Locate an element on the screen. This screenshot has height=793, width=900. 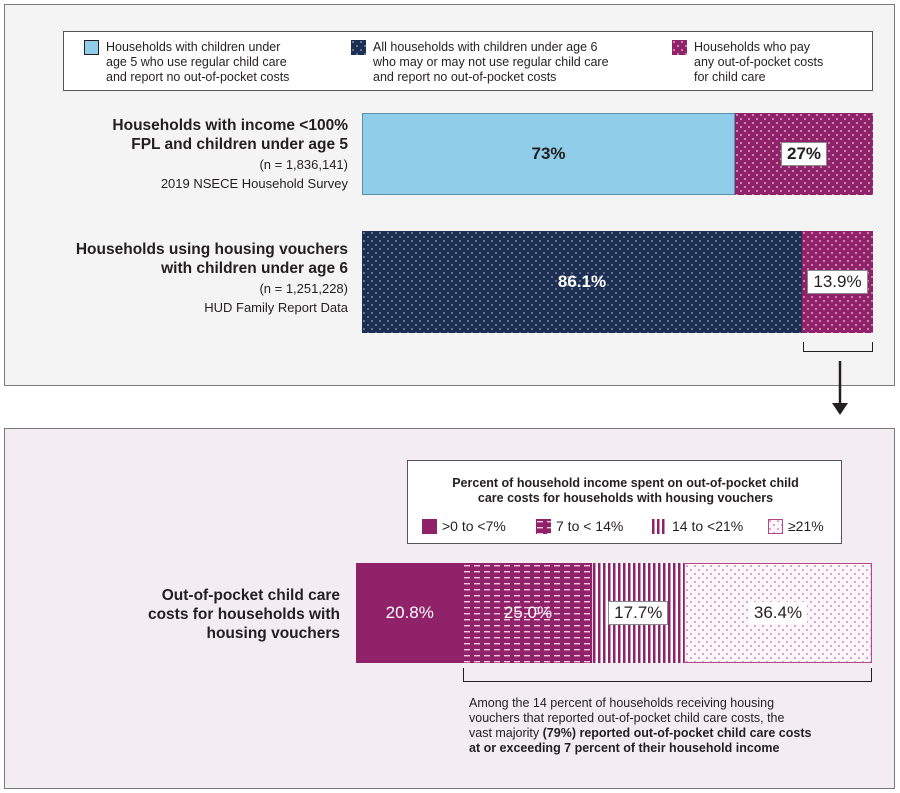
solid-magenta-swatch-icon is located at coordinates (429, 526).